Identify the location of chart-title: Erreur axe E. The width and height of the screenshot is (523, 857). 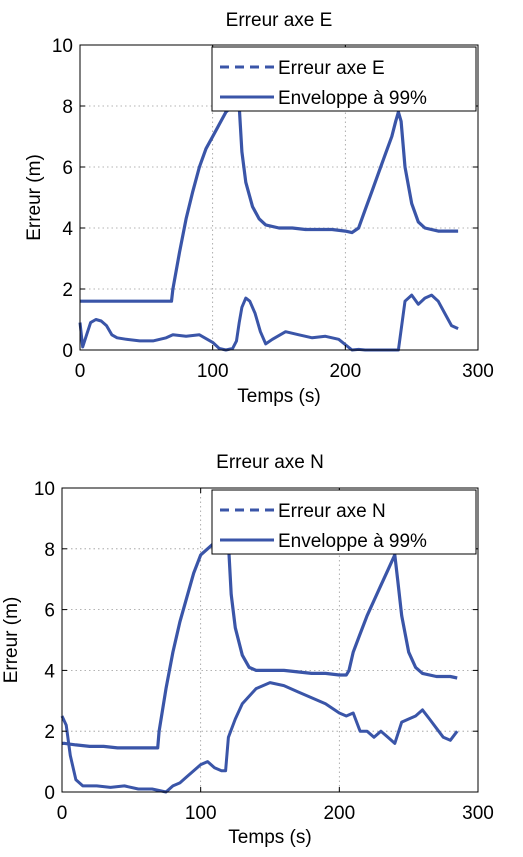
(279, 20).